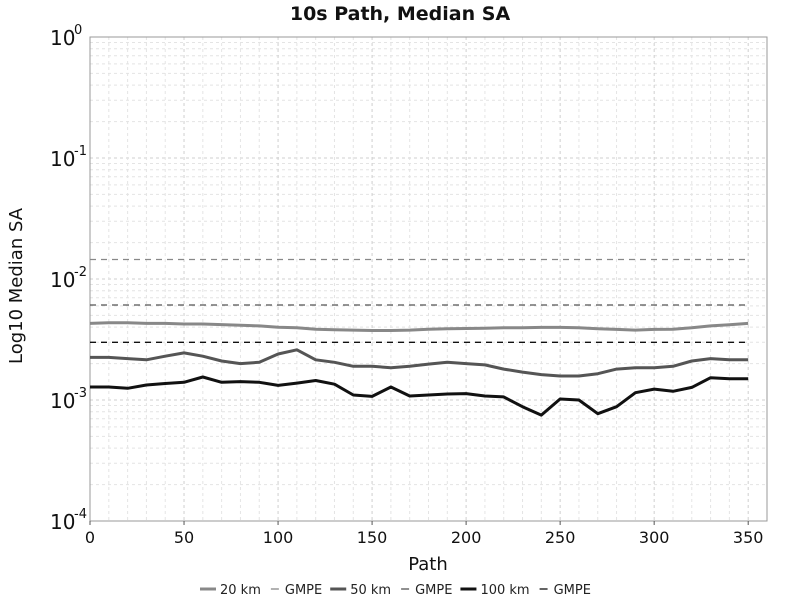  I want to click on legend-label-4: 100 km, so click(504, 590).